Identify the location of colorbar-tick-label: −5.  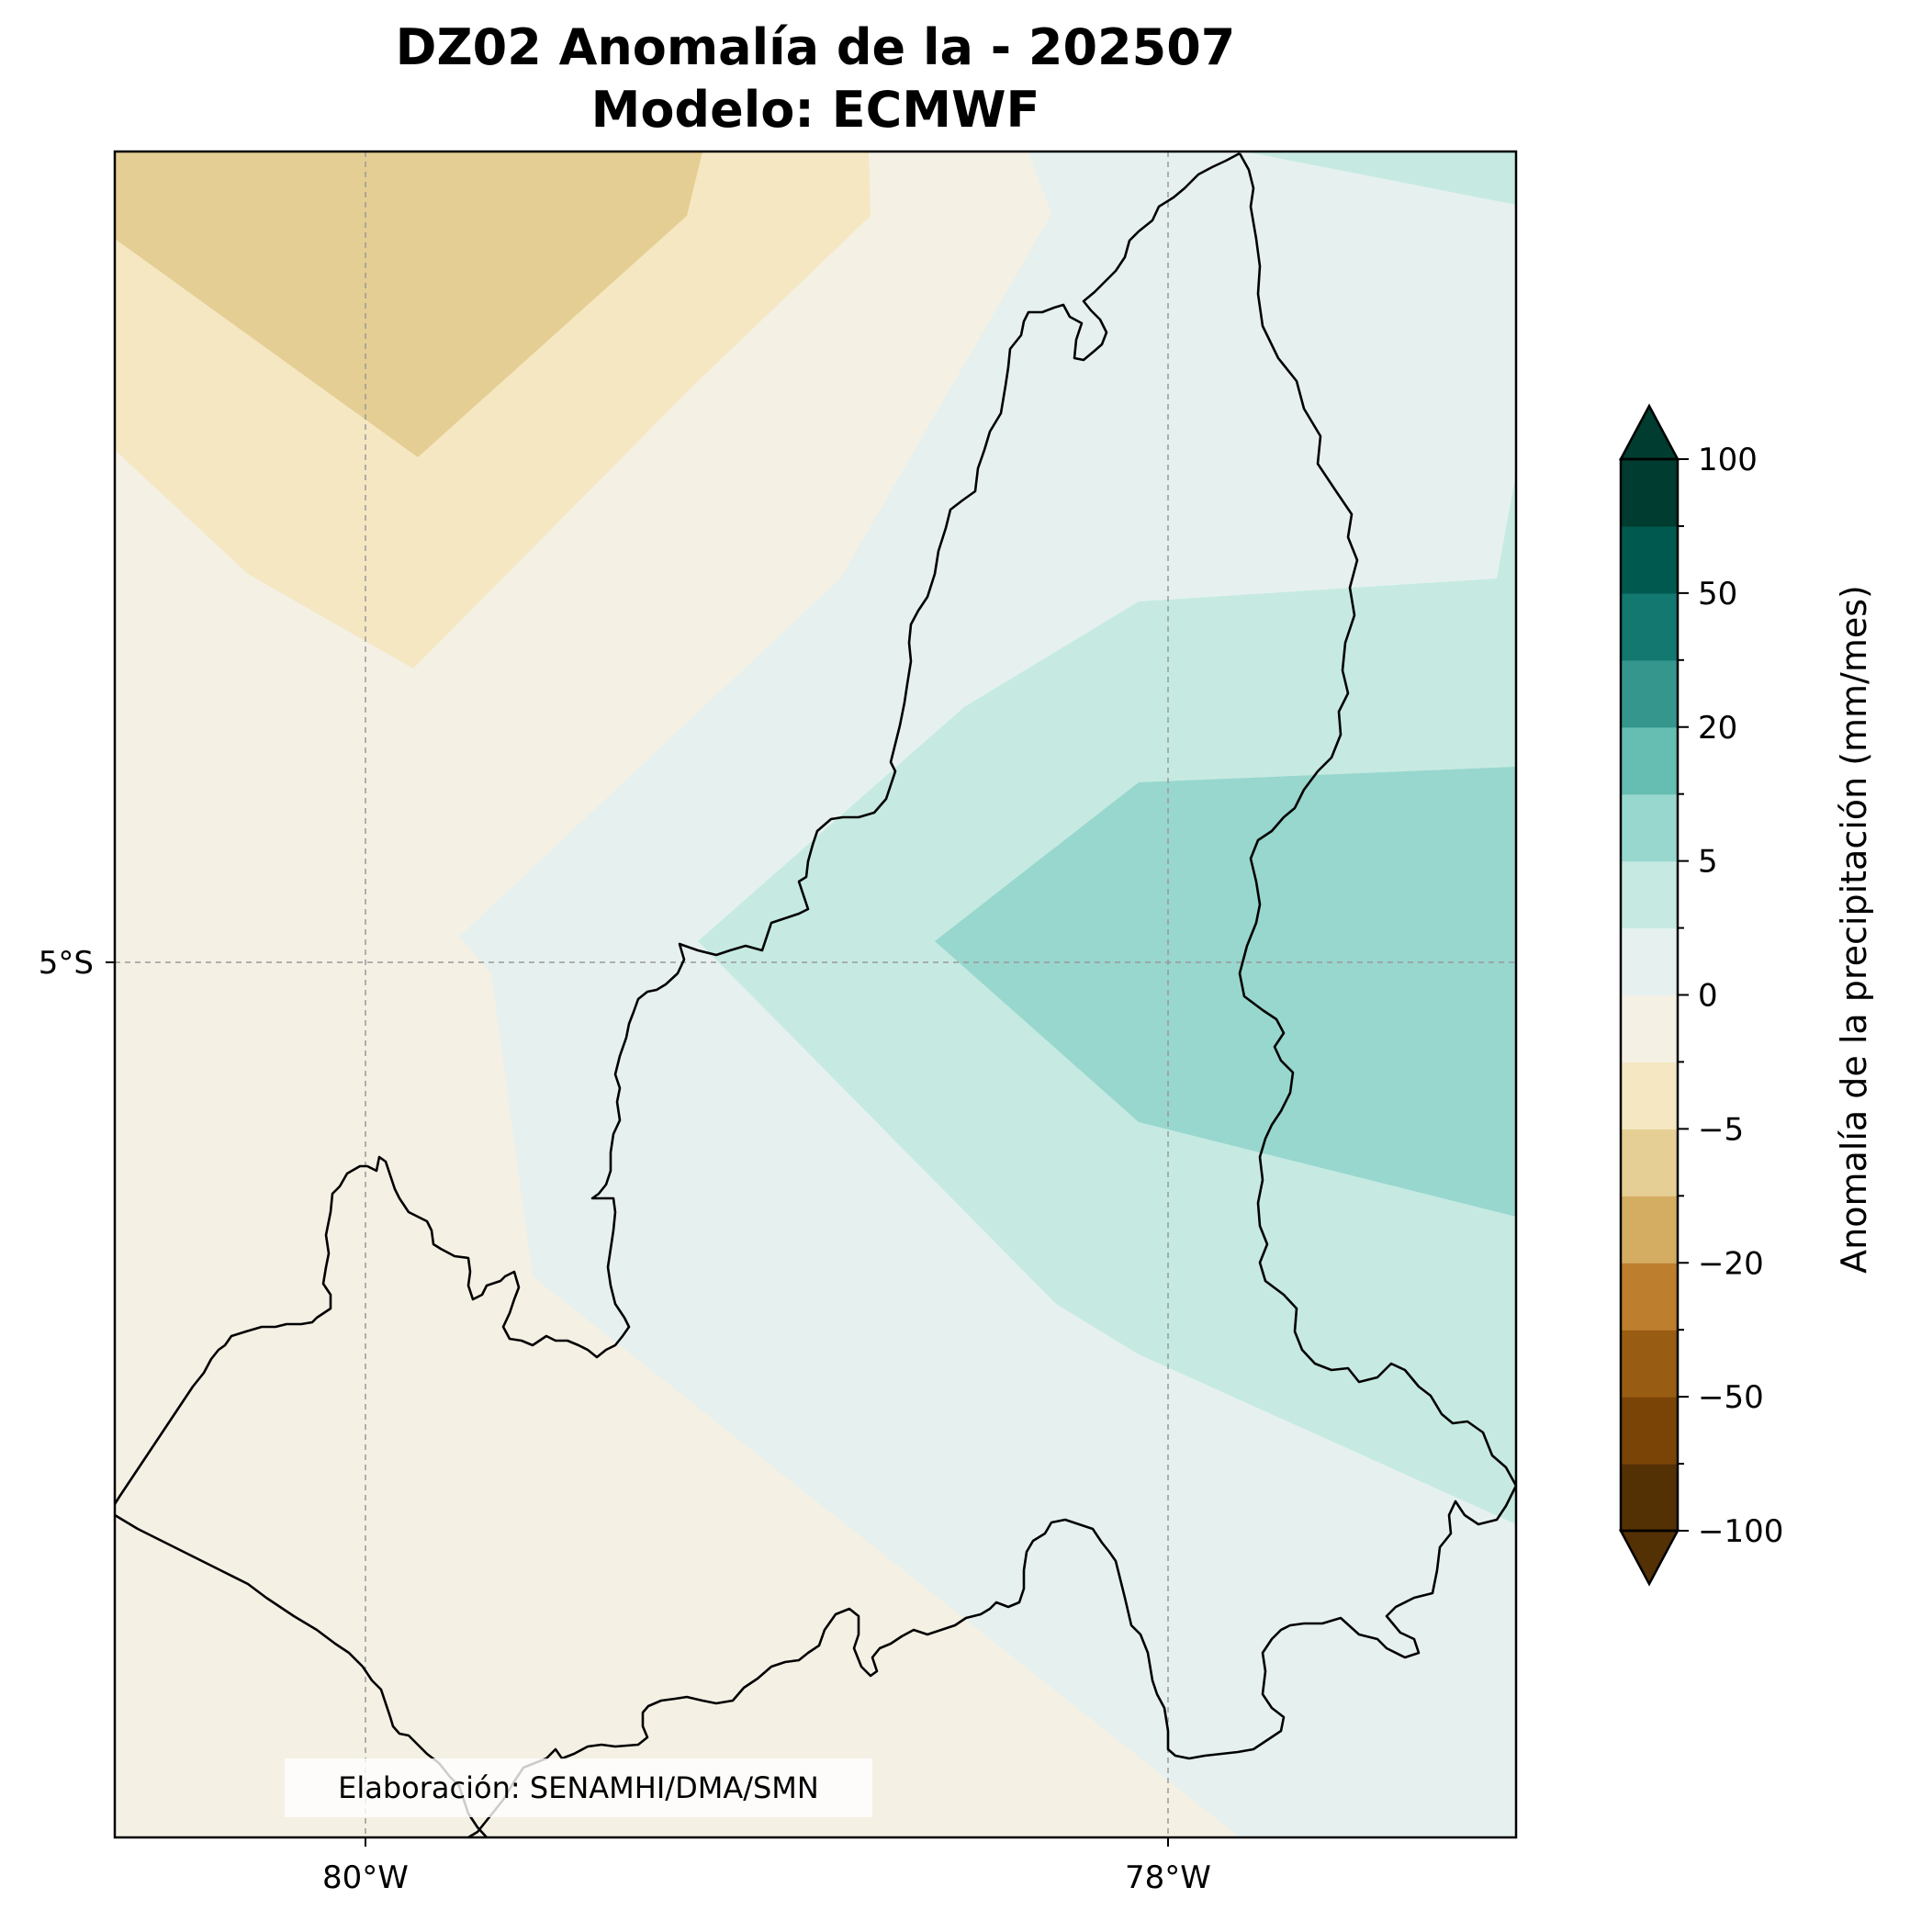
(1721, 1129).